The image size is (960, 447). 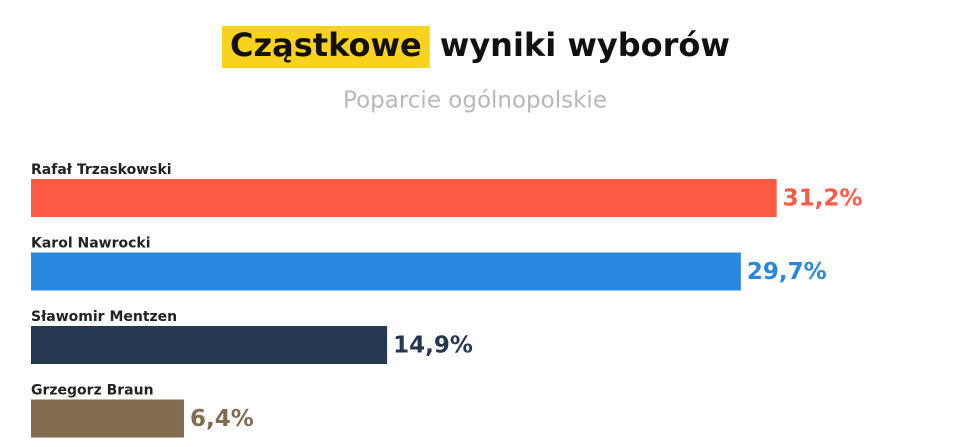 What do you see at coordinates (787, 272) in the screenshot?
I see `value-label: 29,7%` at bounding box center [787, 272].